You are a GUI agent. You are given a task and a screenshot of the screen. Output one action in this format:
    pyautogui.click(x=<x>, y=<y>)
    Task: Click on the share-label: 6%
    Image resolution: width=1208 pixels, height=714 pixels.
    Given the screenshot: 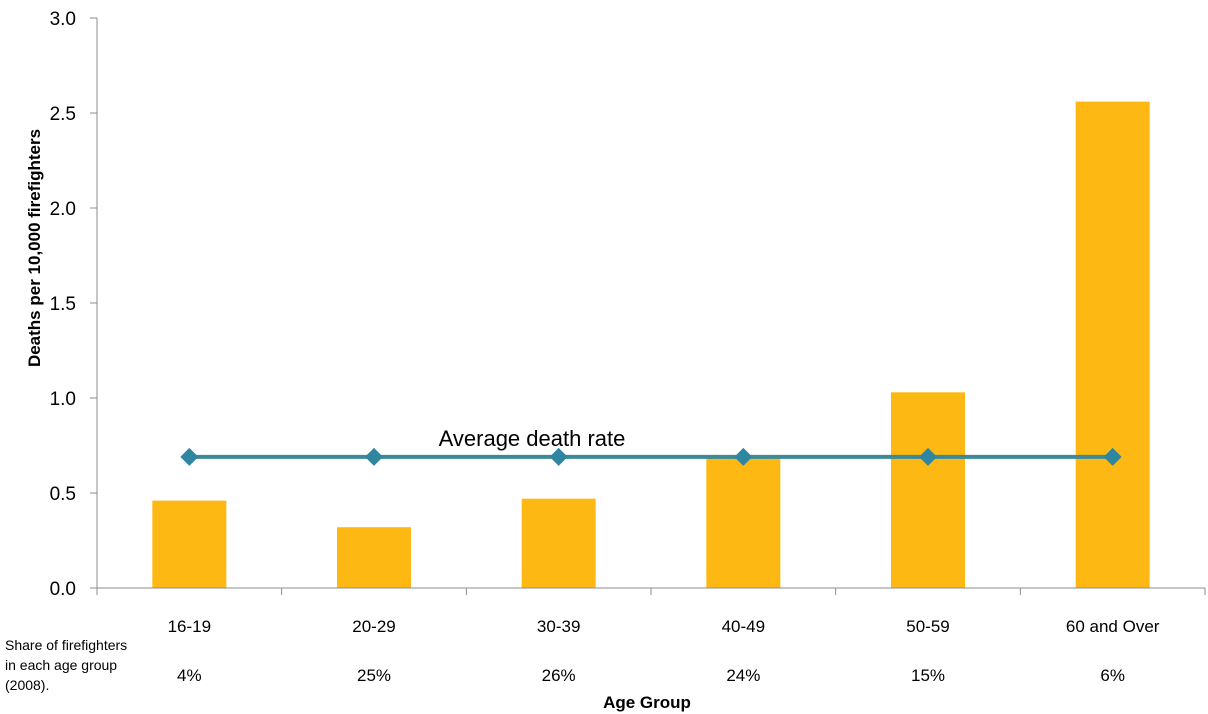 What is the action you would take?
    pyautogui.click(x=1112, y=675)
    